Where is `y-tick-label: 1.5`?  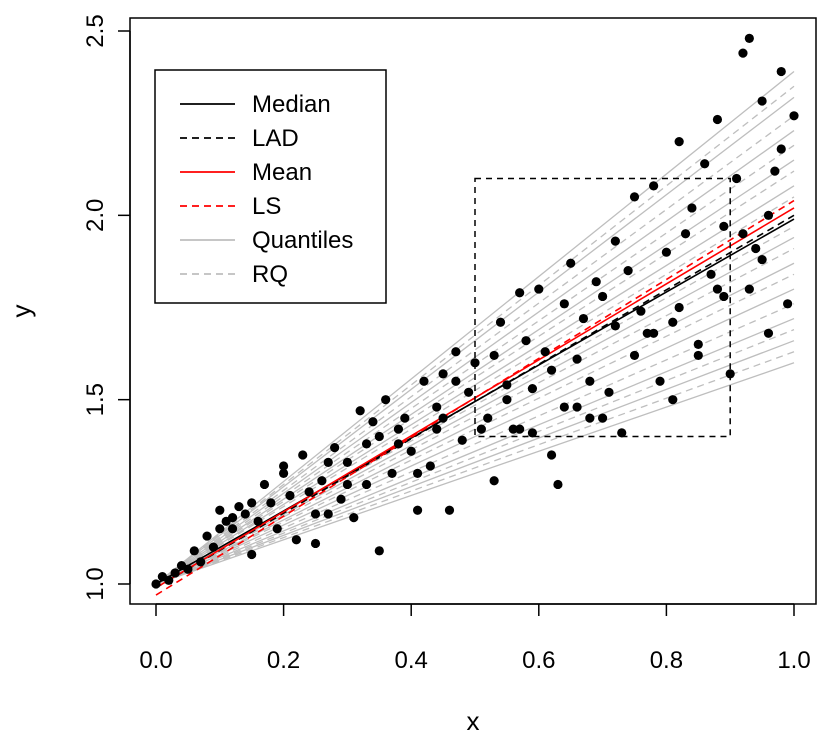
y-tick-label: 1.5 is located at coordinates (95, 399).